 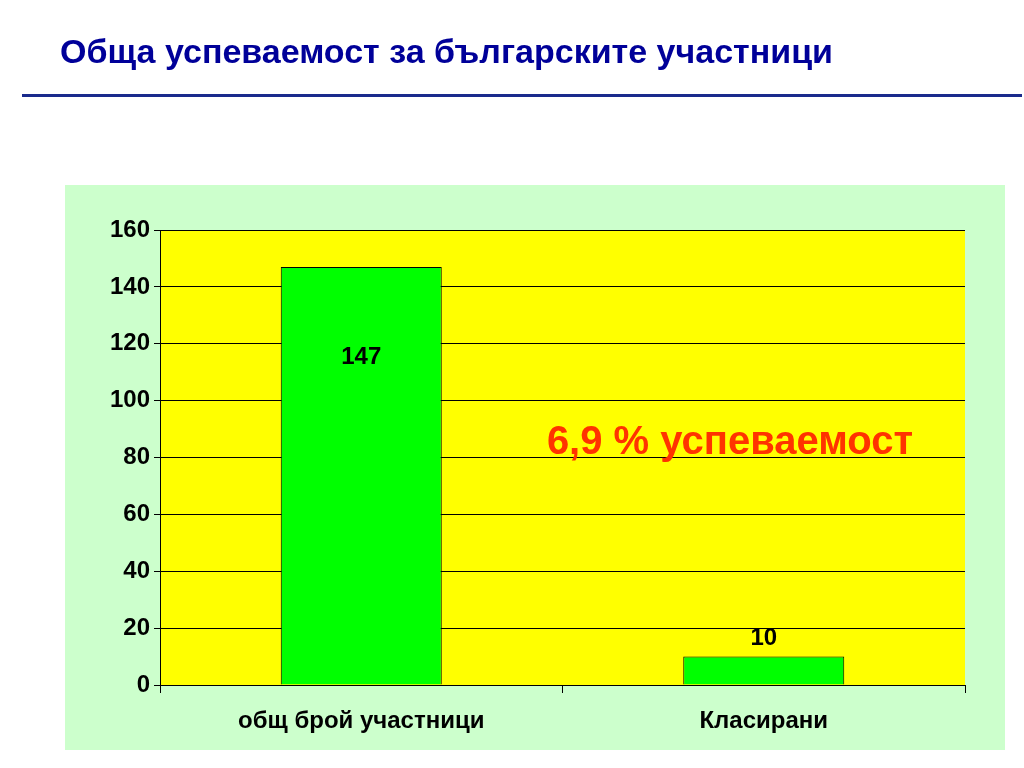 I want to click on y-tick-label: 140, so click(x=129, y=285).